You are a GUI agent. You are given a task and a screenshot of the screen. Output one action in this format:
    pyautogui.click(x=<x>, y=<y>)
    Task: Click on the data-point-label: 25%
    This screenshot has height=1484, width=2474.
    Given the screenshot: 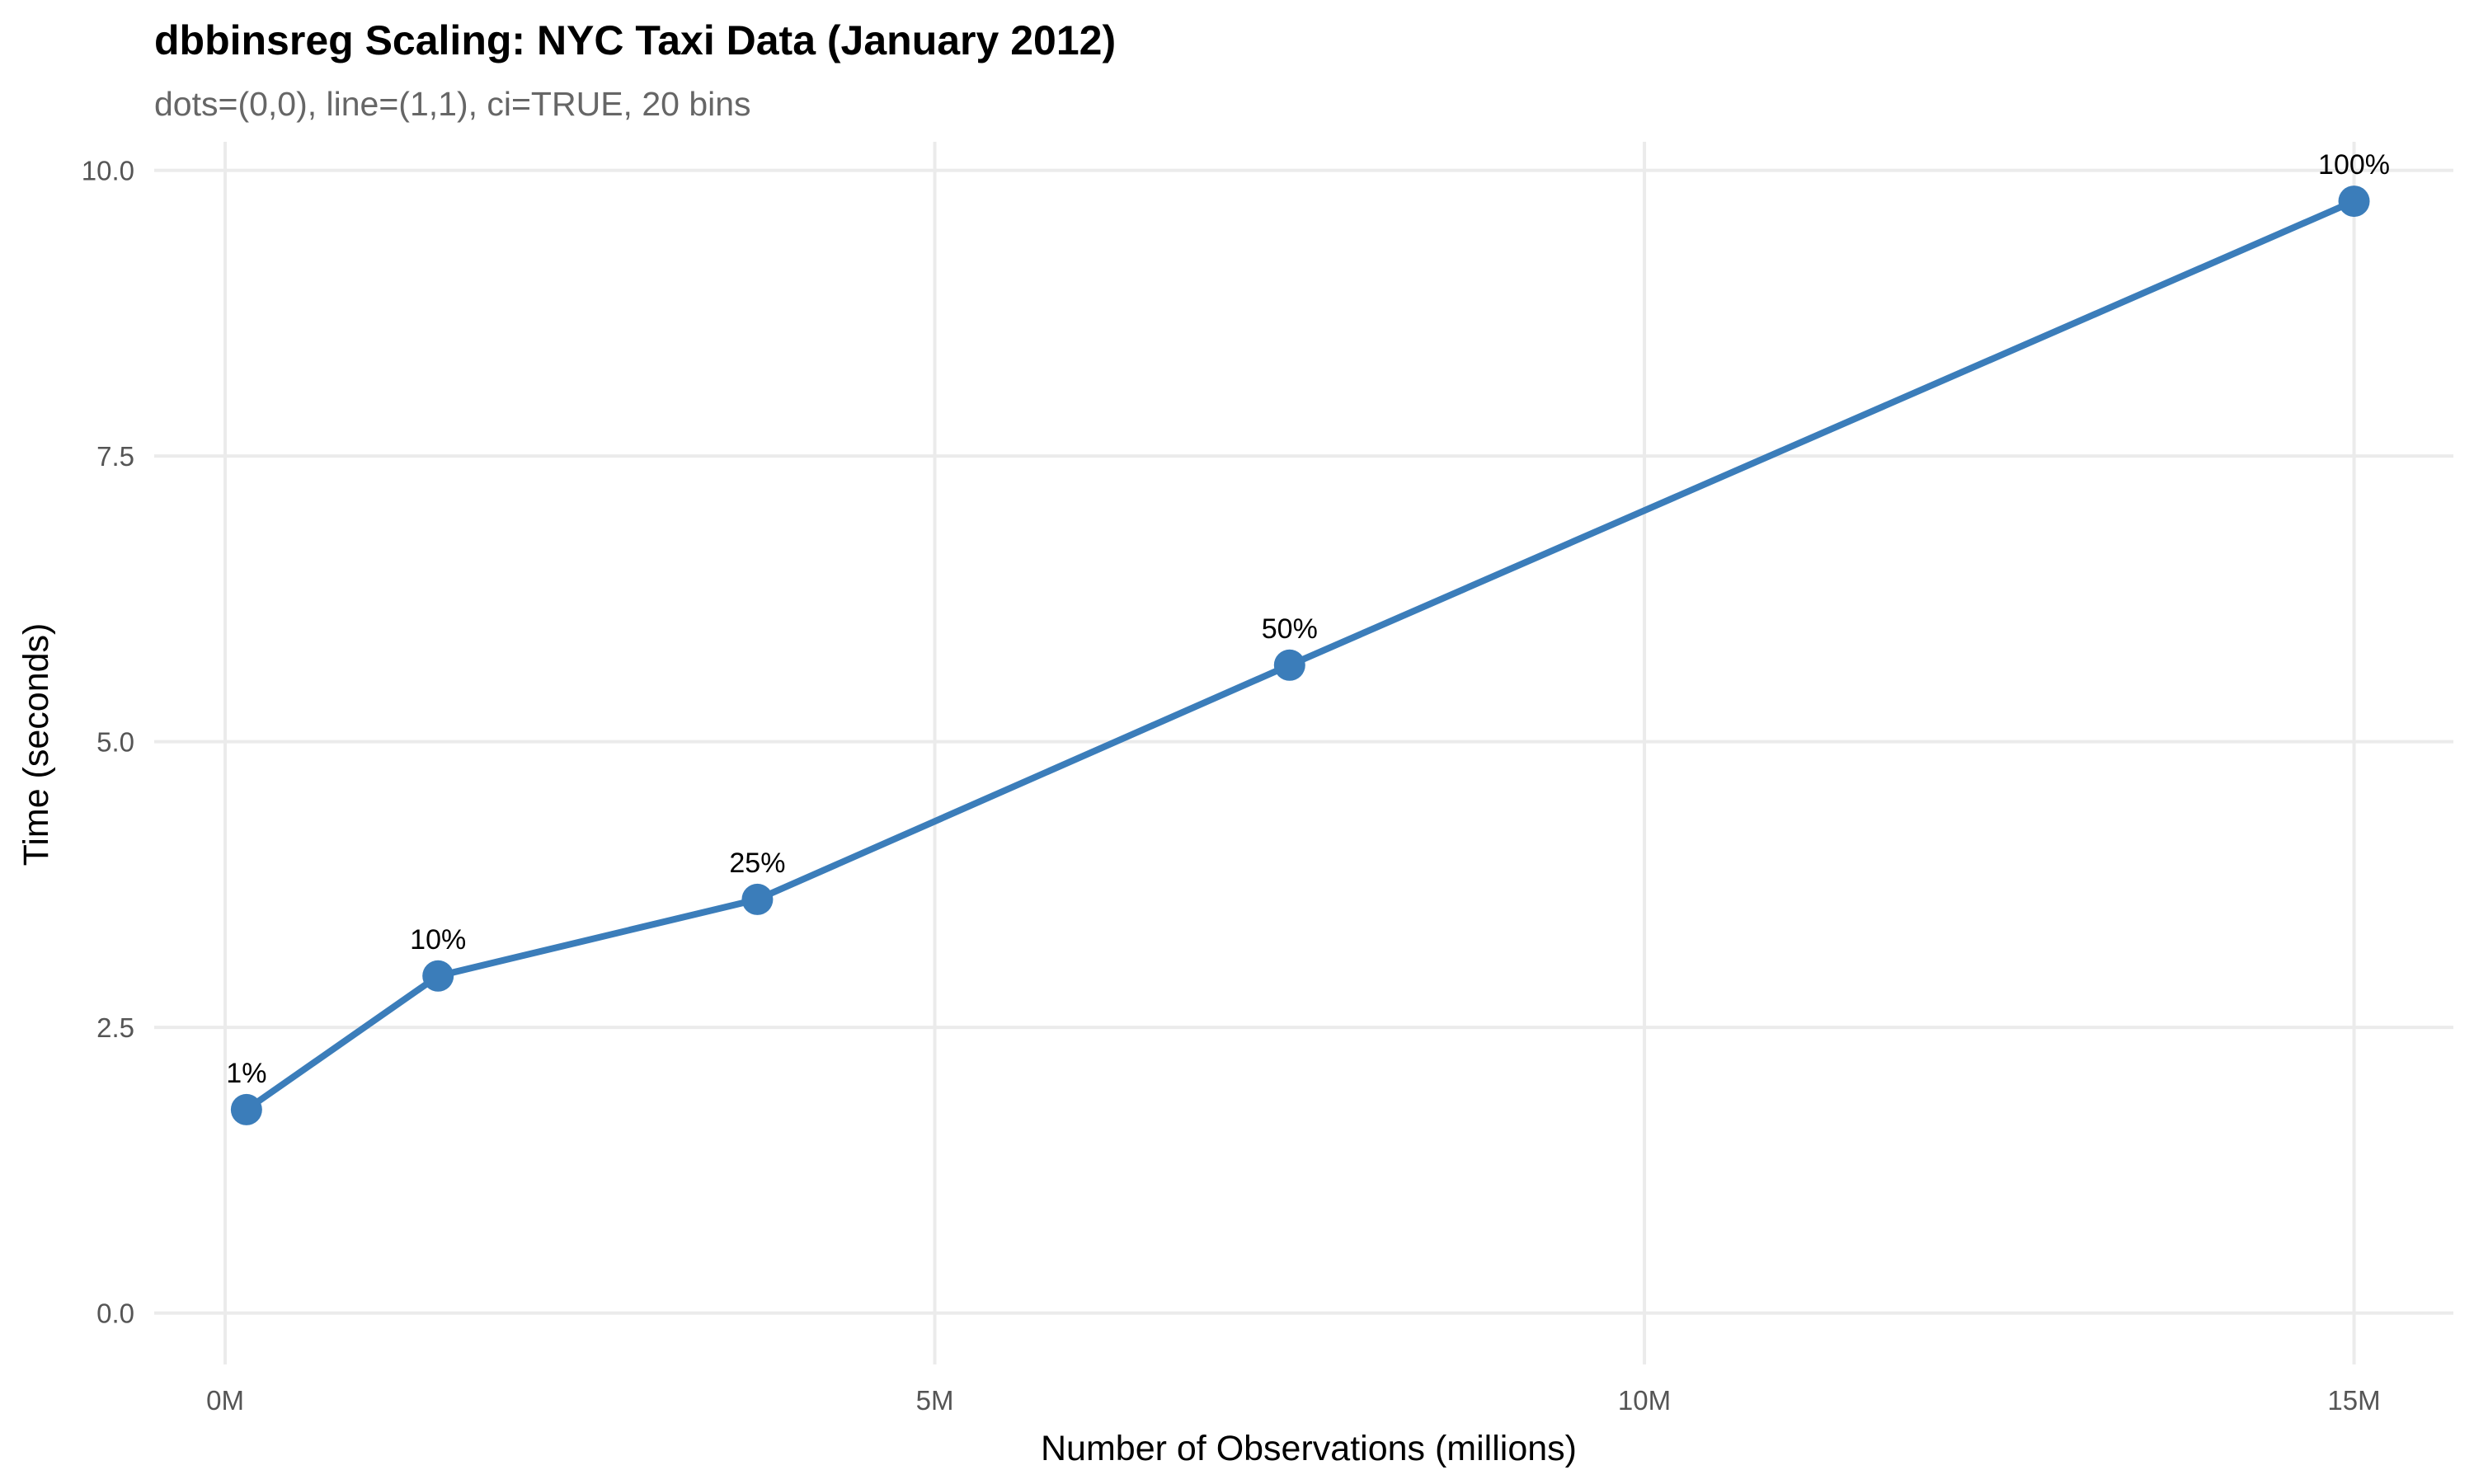 What is the action you would take?
    pyautogui.click(x=757, y=863)
    